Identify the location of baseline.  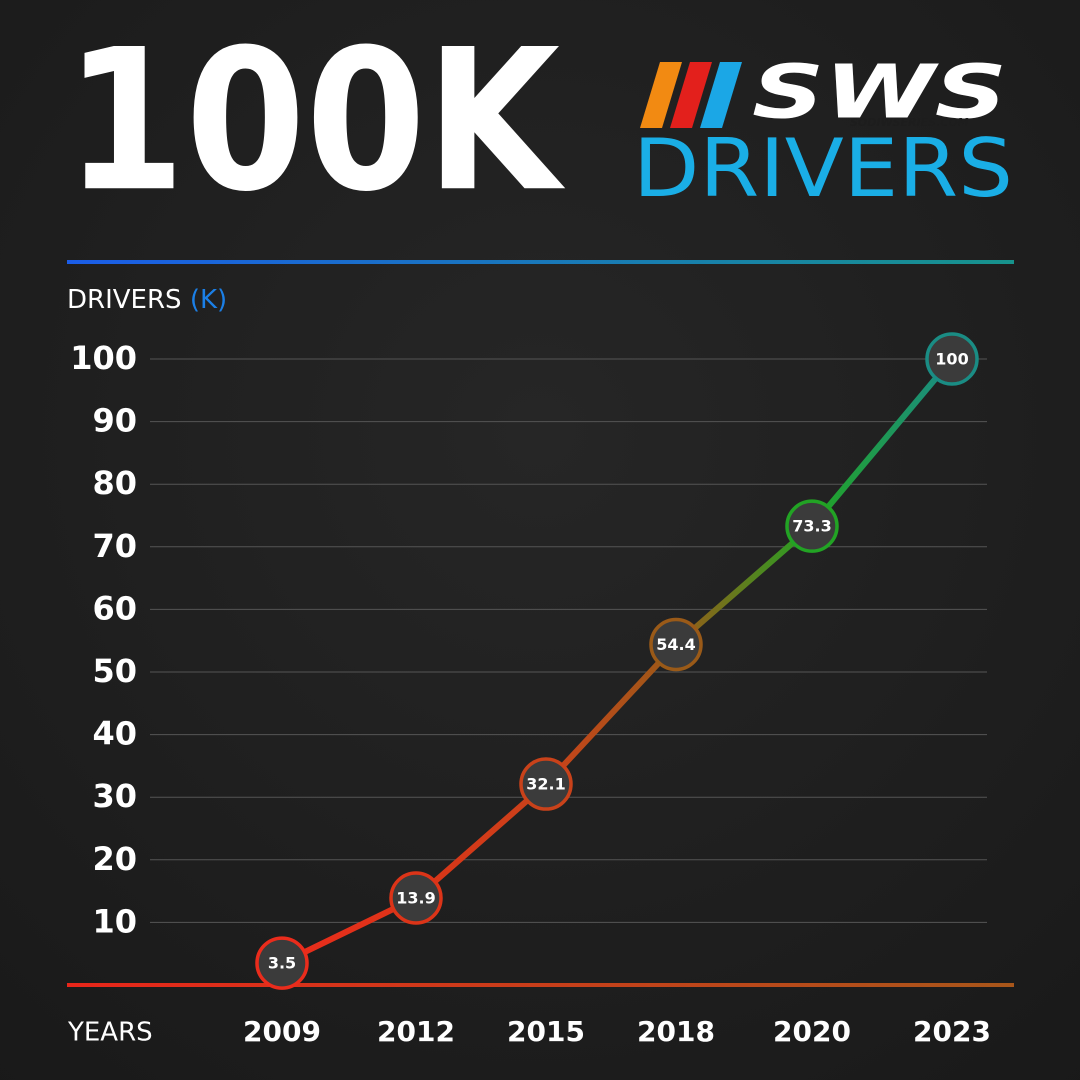
(540, 985).